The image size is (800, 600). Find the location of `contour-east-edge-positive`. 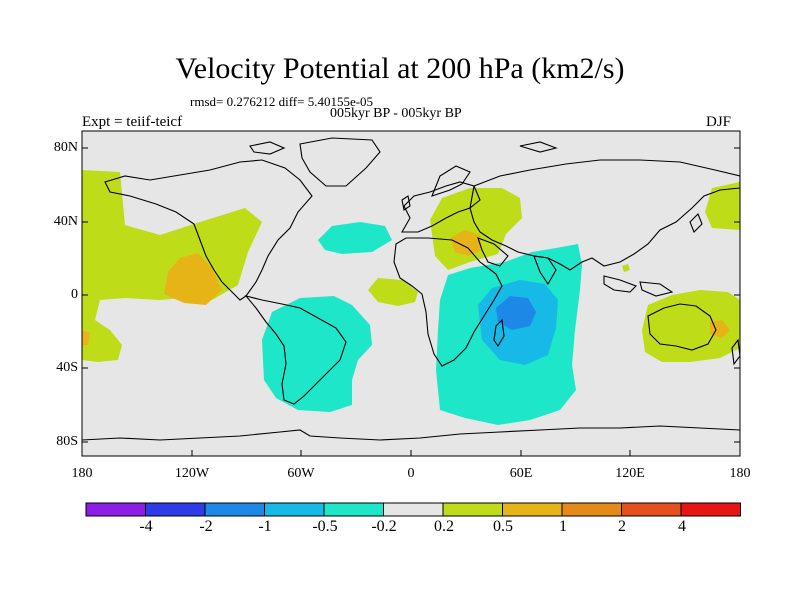

contour-east-edge-positive is located at coordinates (722, 206).